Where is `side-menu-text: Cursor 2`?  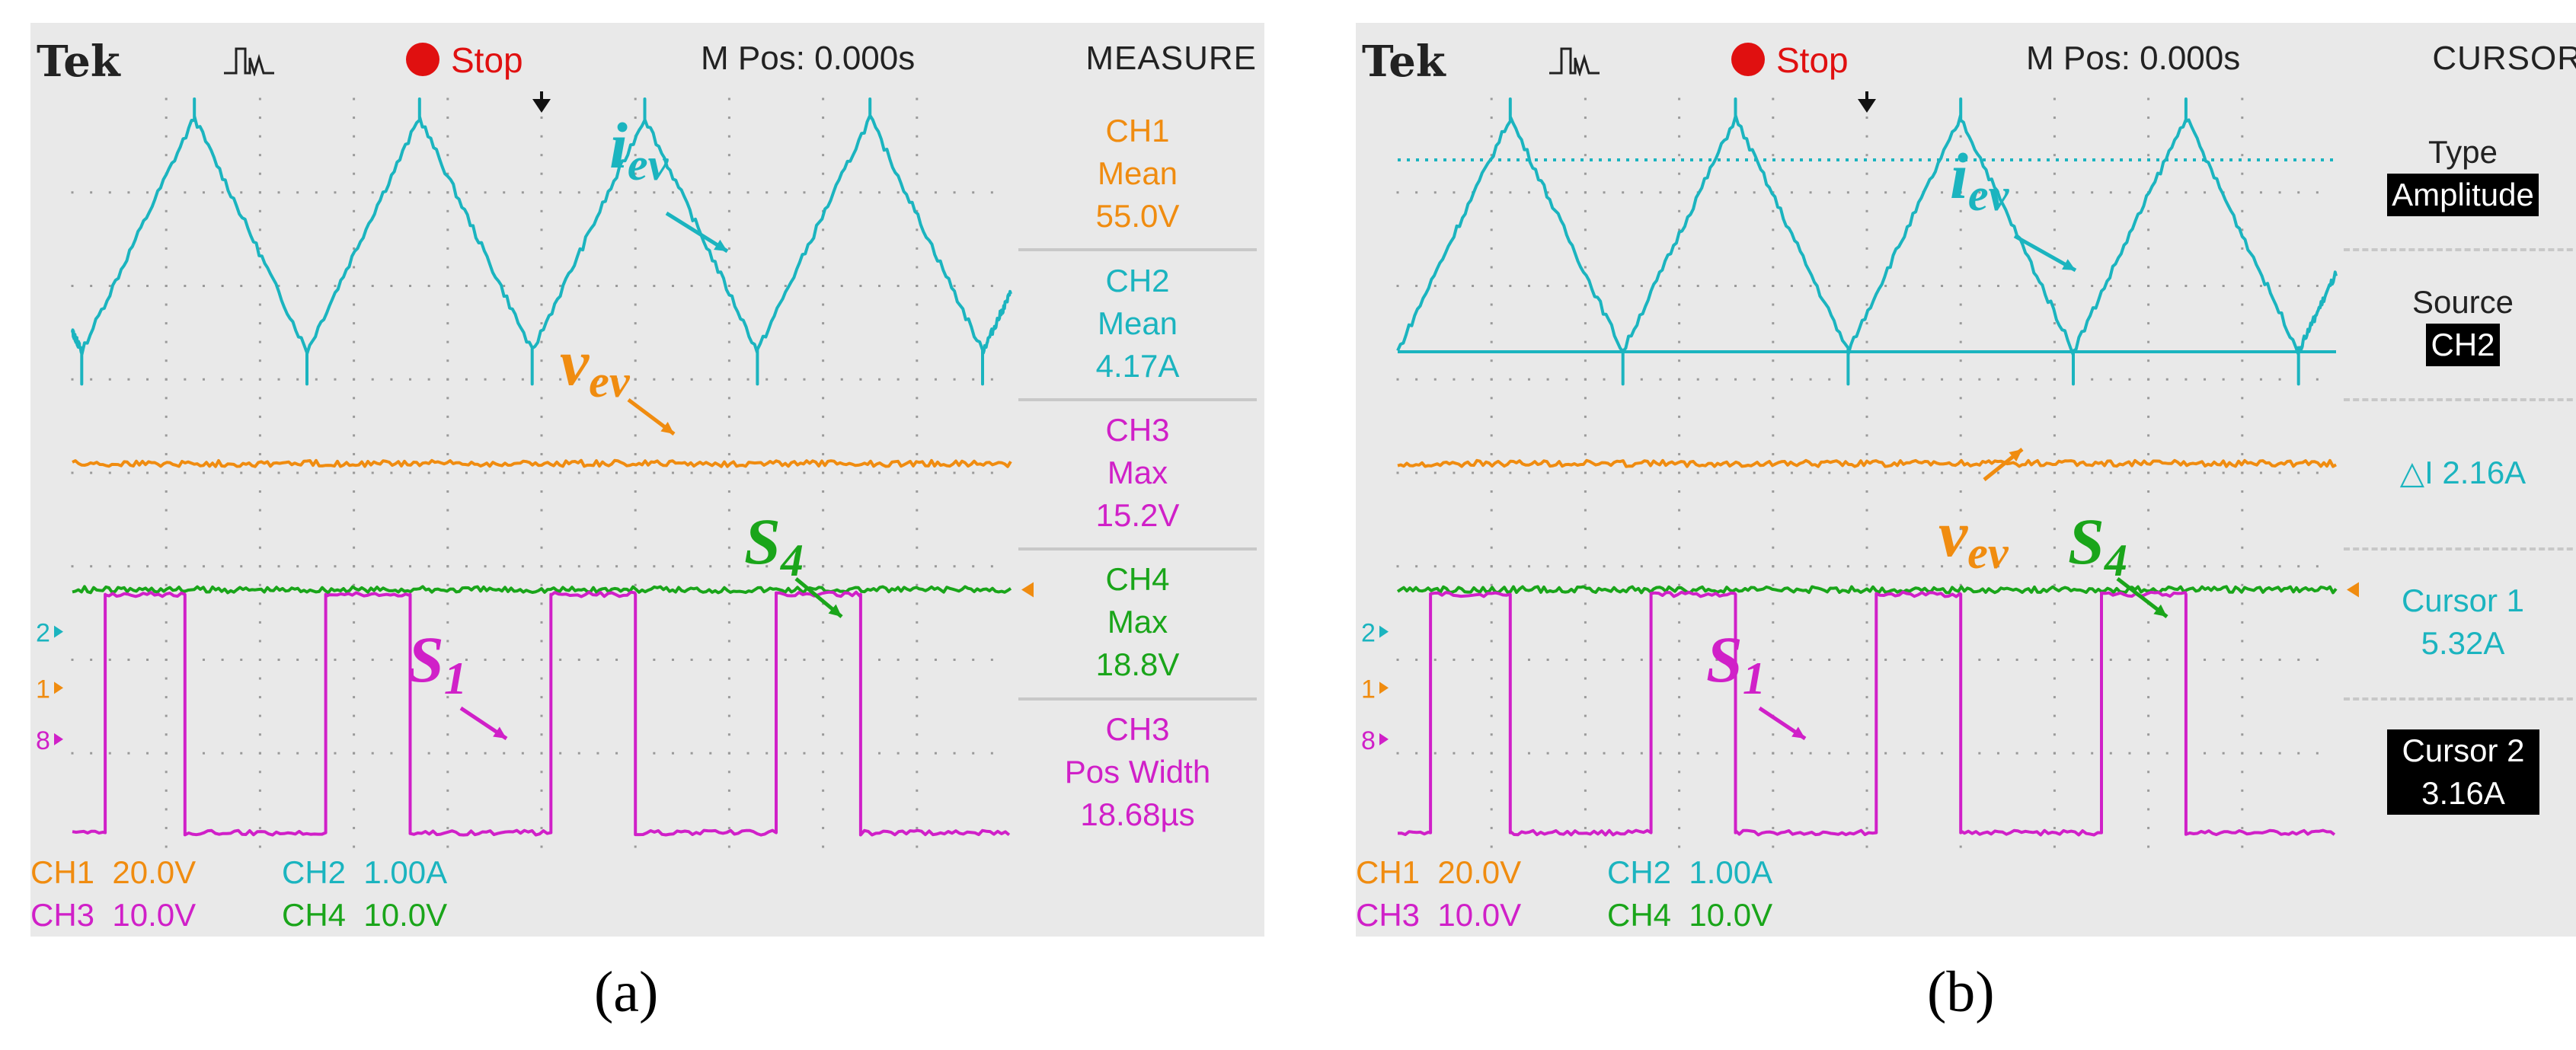 side-menu-text: Cursor 2 is located at coordinates (2463, 750).